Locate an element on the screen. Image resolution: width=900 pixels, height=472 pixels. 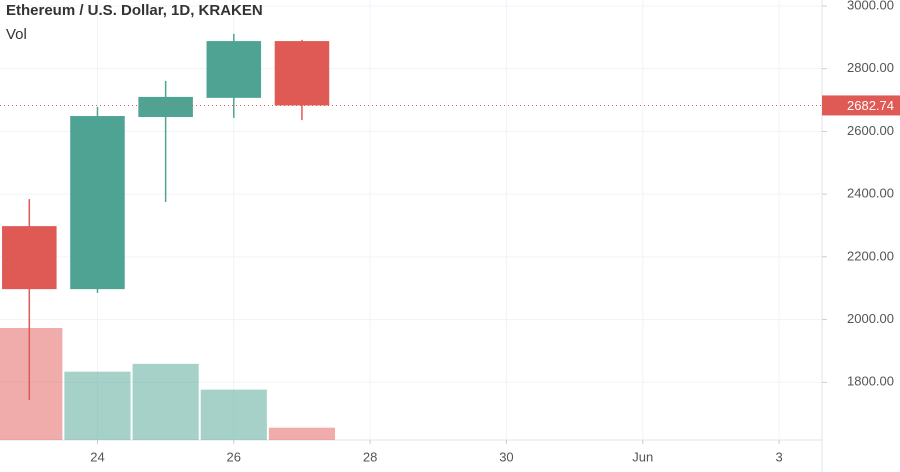
y-tick-label: 1800.00 is located at coordinates (870, 381).